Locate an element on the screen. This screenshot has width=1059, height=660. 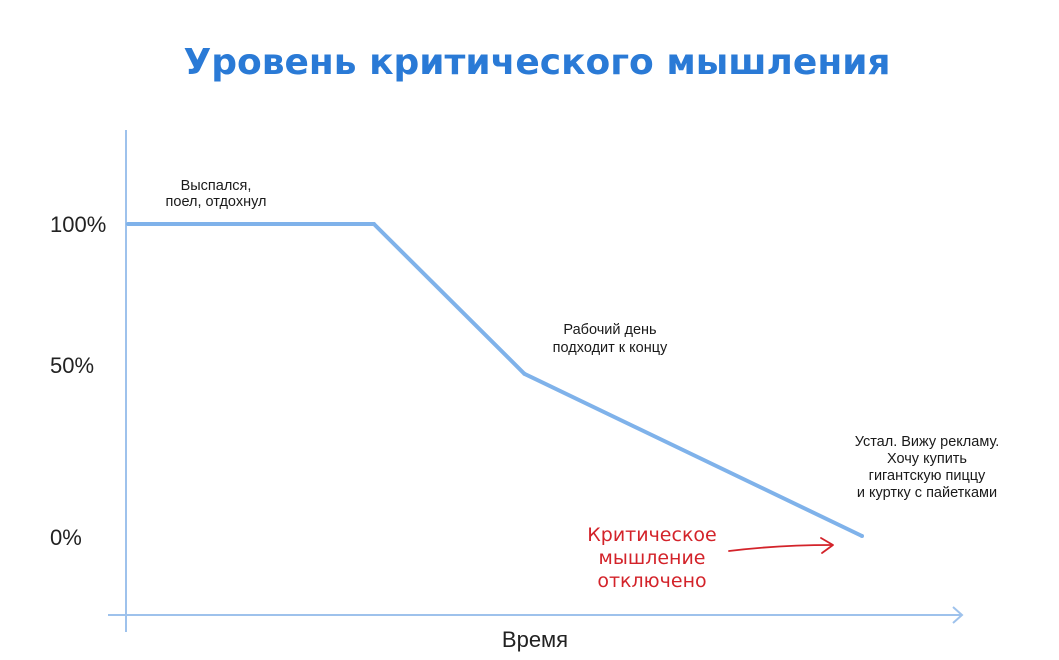
annotation-rested-line-1: Выспался, is located at coordinates (216, 186).